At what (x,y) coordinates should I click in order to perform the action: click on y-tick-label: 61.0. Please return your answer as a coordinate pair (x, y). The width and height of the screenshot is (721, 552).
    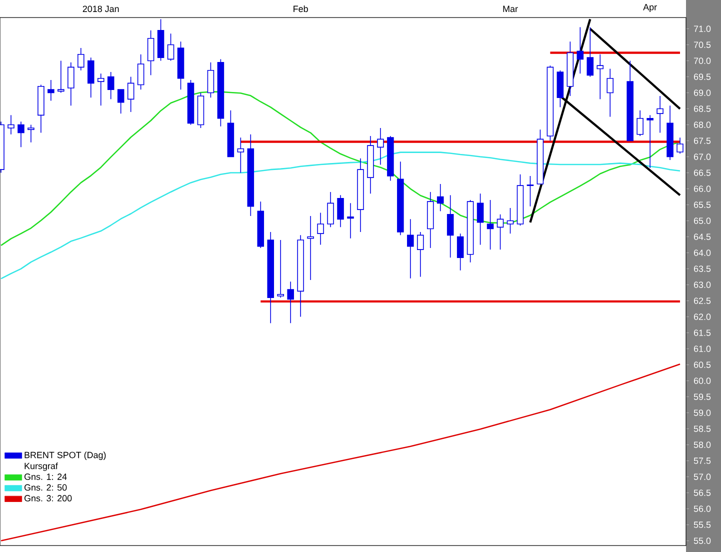
    Looking at the image, I should click on (702, 349).